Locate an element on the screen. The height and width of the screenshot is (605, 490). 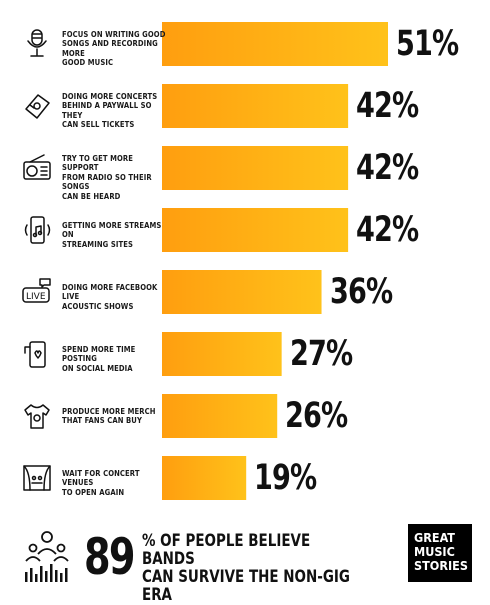
footer-number: 89 is located at coordinates (110, 557).